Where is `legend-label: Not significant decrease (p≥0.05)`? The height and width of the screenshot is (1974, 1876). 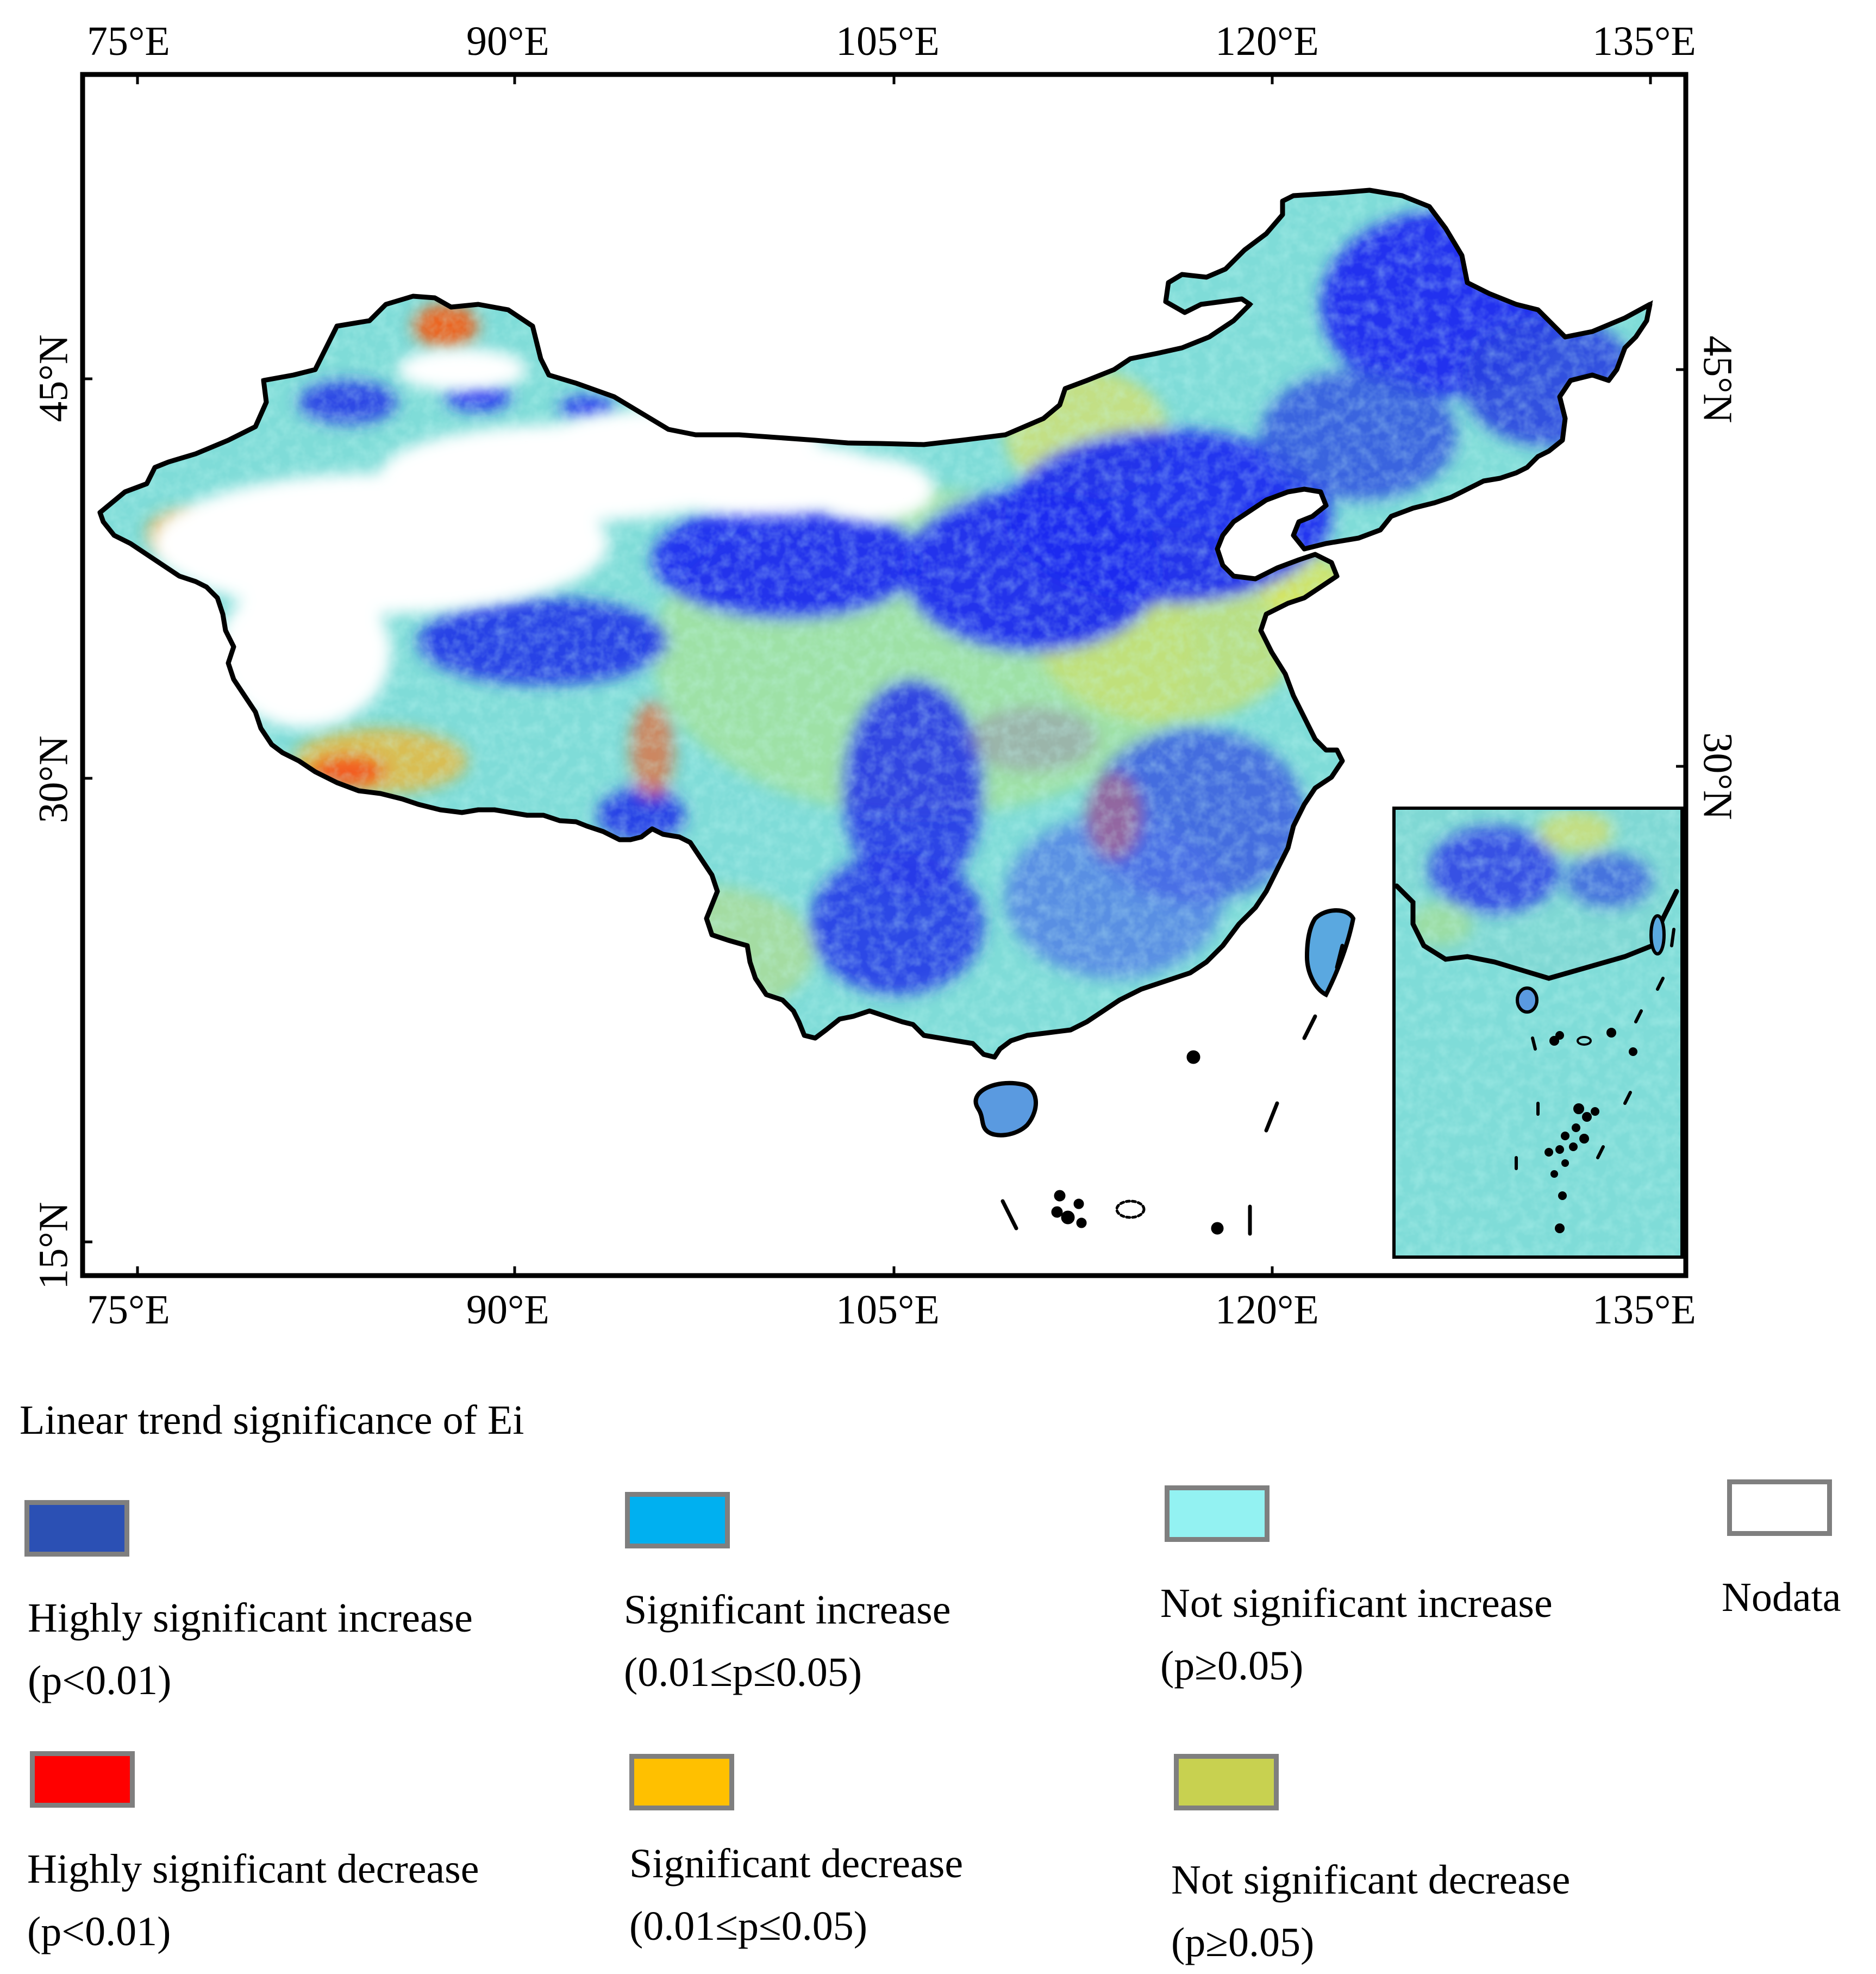
legend-label: Not significant decrease (p≥0.05) is located at coordinates (1370, 1911).